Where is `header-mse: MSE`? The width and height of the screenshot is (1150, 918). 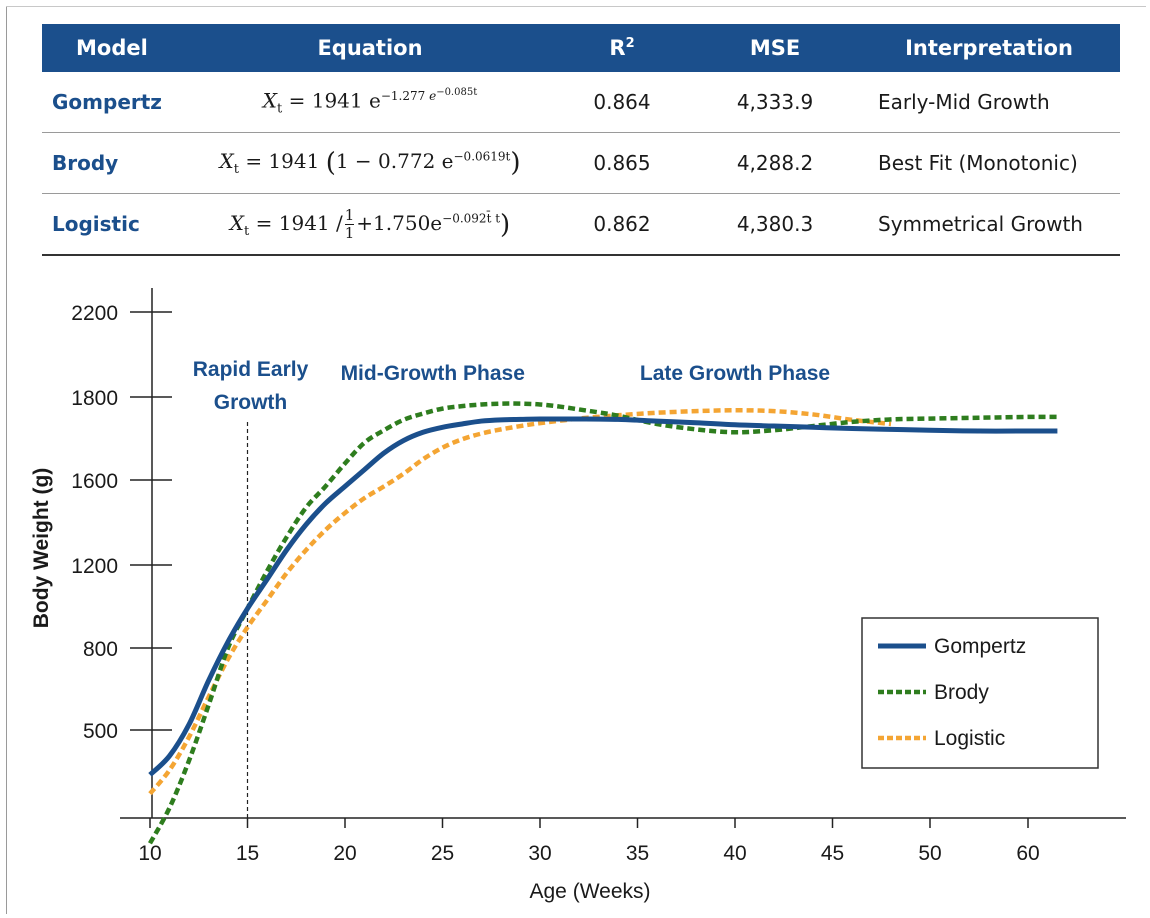
header-mse: MSE is located at coordinates (775, 48).